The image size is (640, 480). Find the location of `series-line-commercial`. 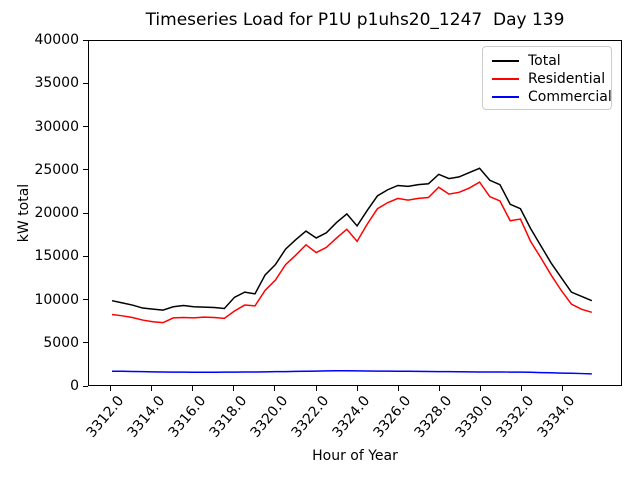

series-line-commercial is located at coordinates (352, 372).